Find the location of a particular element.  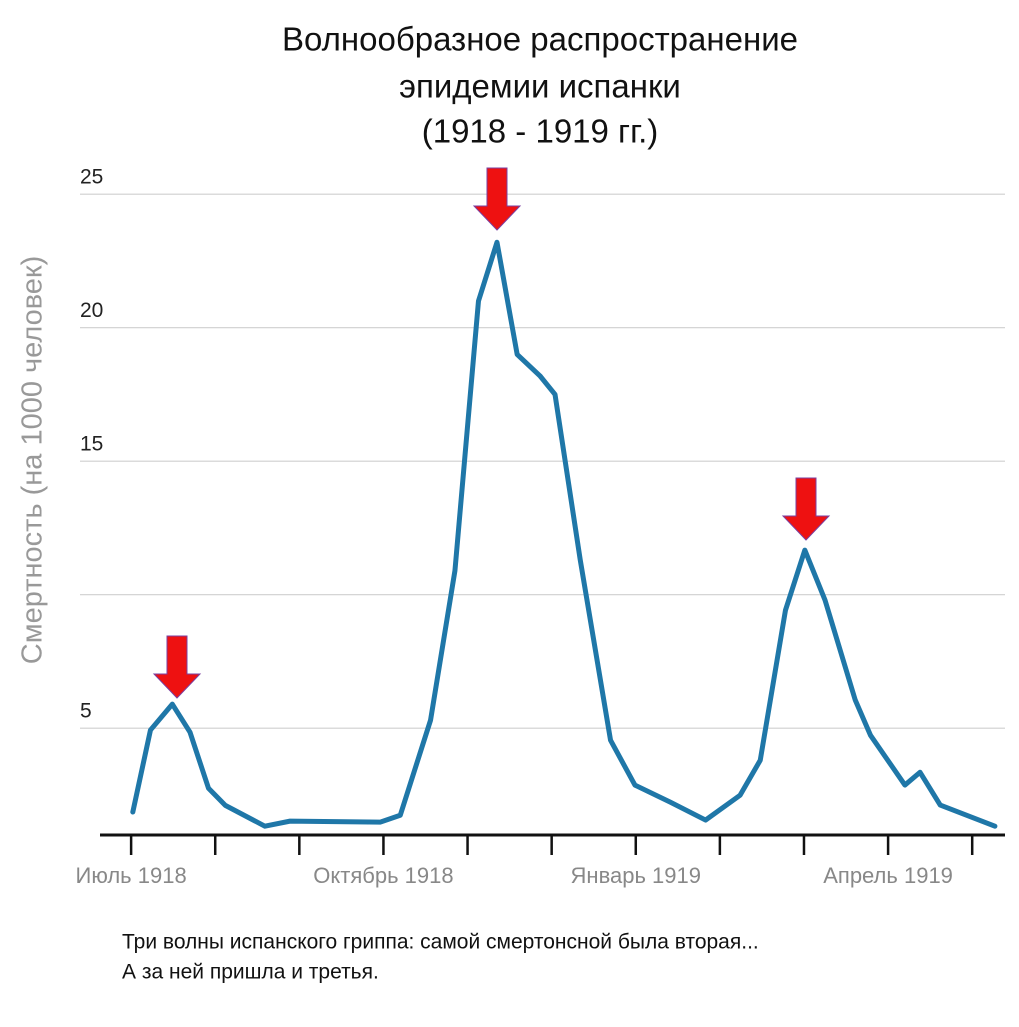

chart-title: (1918 - 1919 гг.) is located at coordinates (540, 131).